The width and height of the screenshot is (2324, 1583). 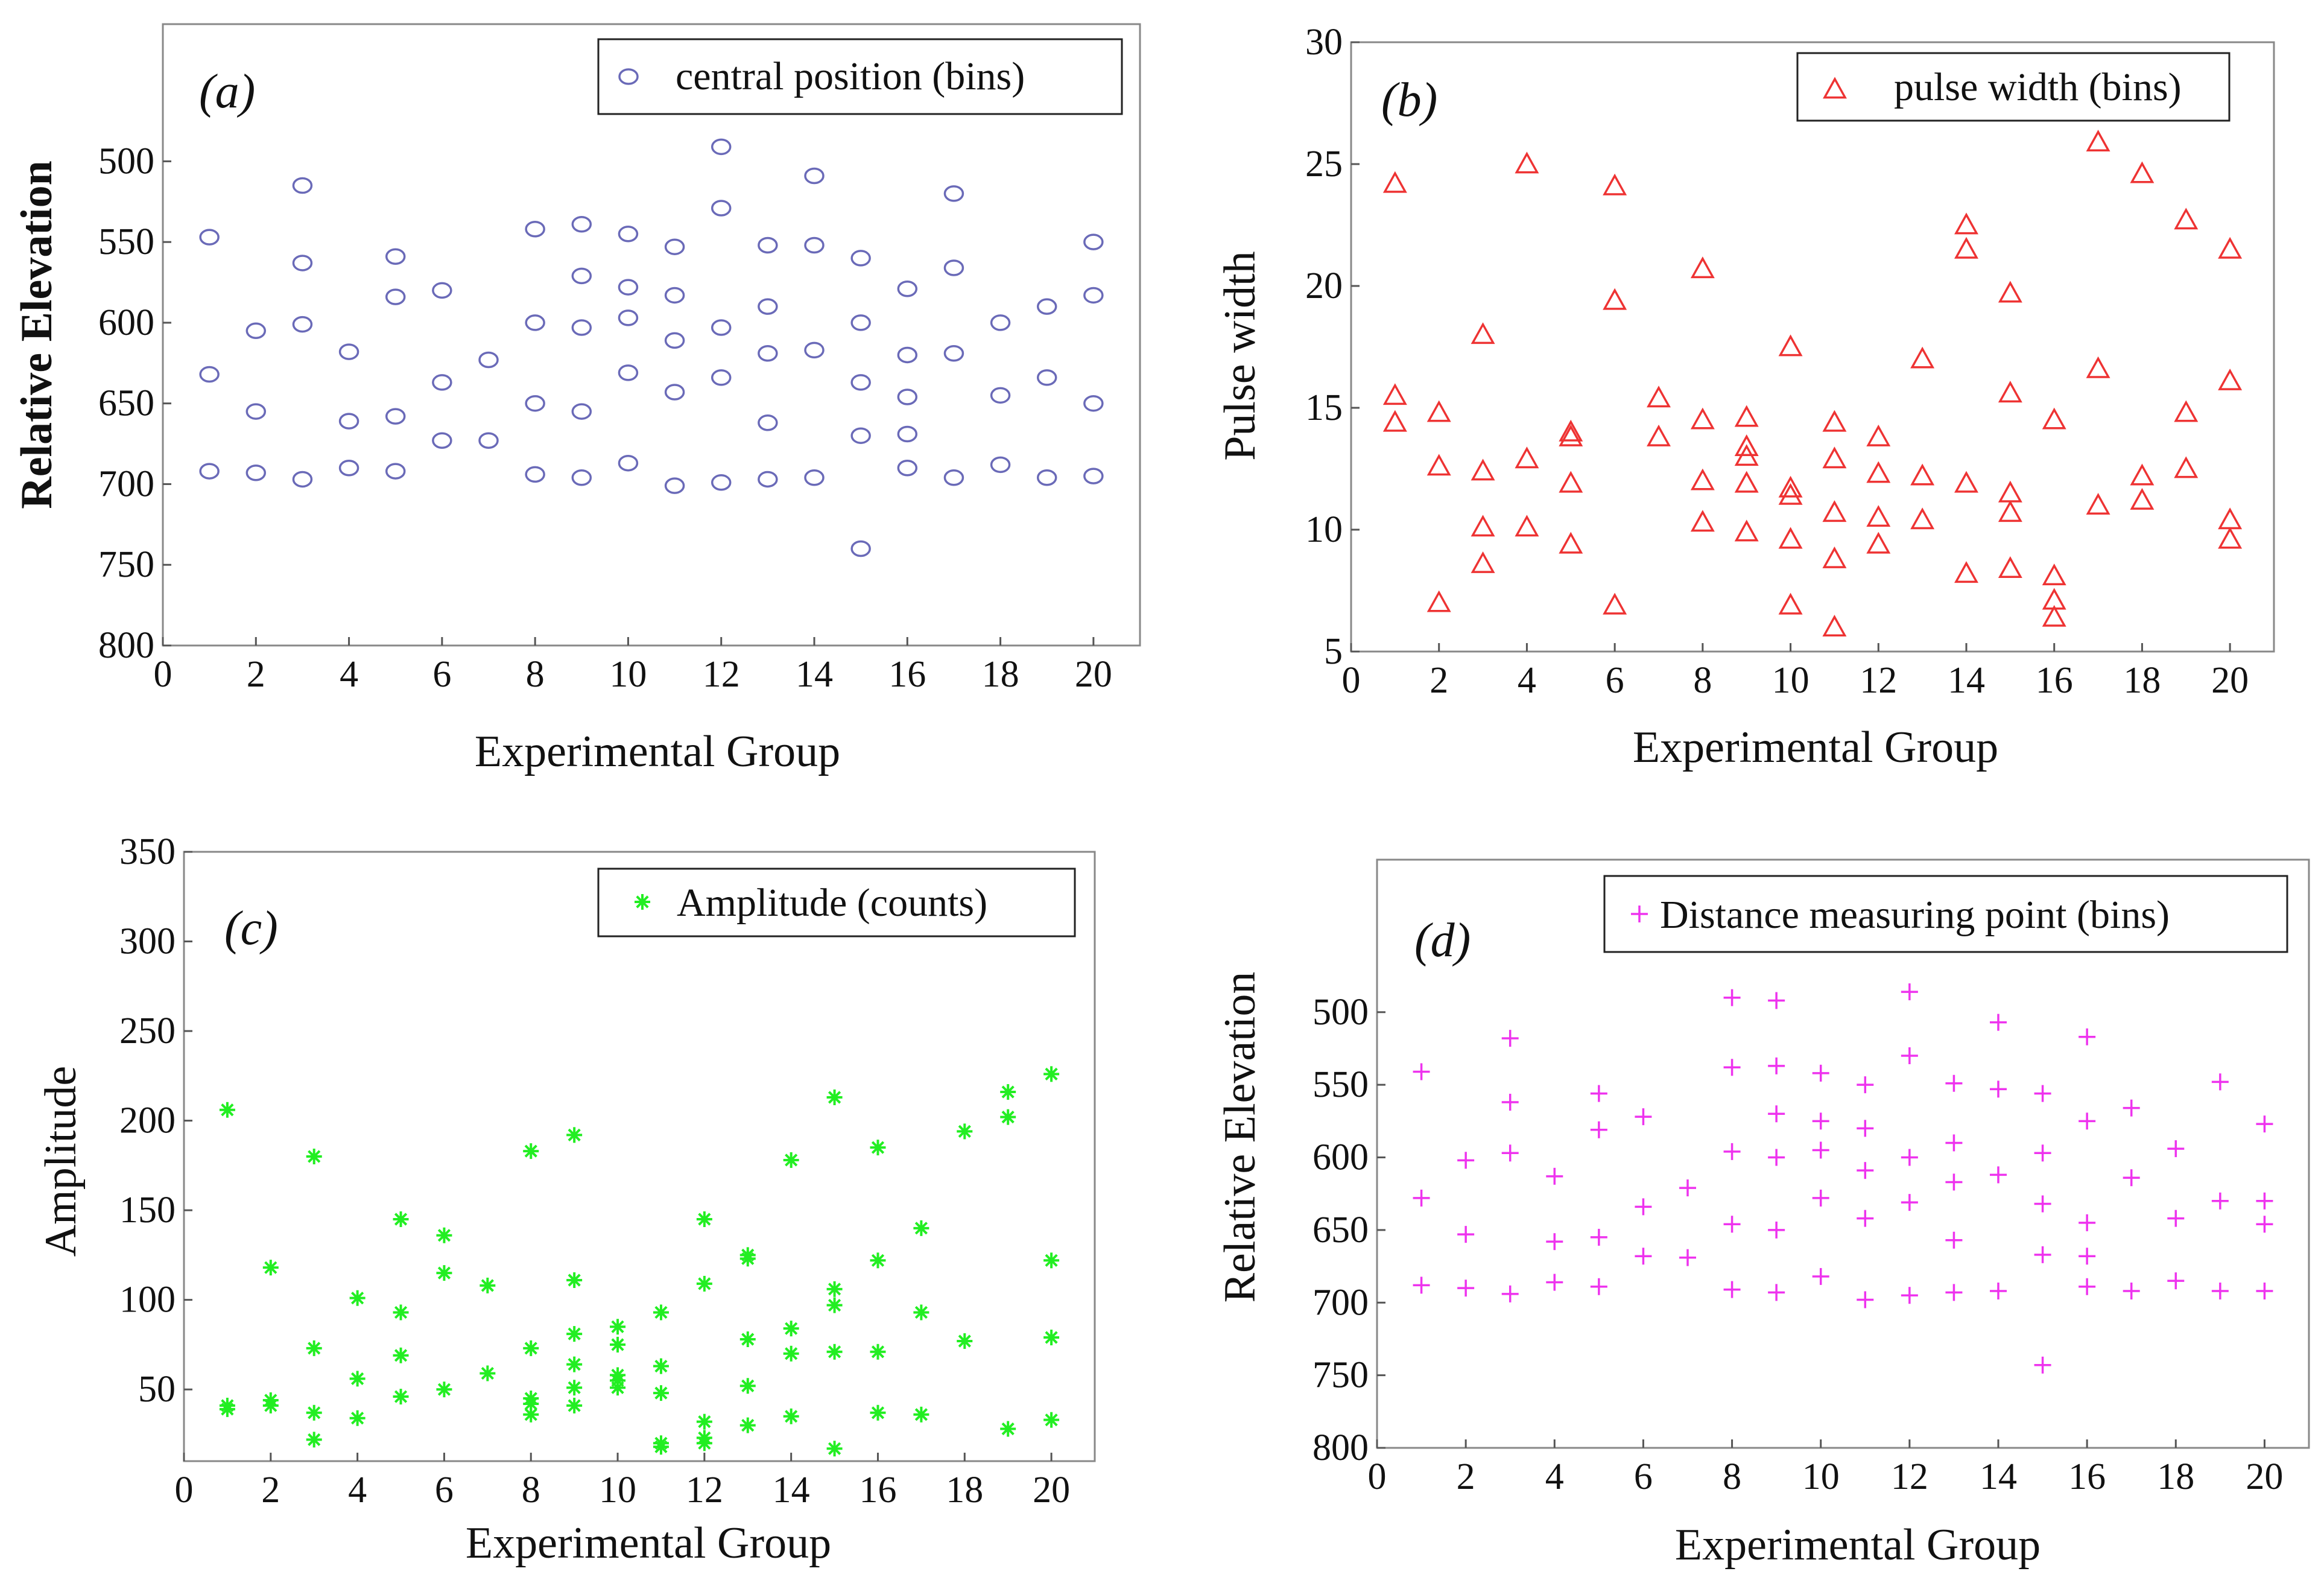 I want to click on legend-marker-d, so click(x=1639, y=914).